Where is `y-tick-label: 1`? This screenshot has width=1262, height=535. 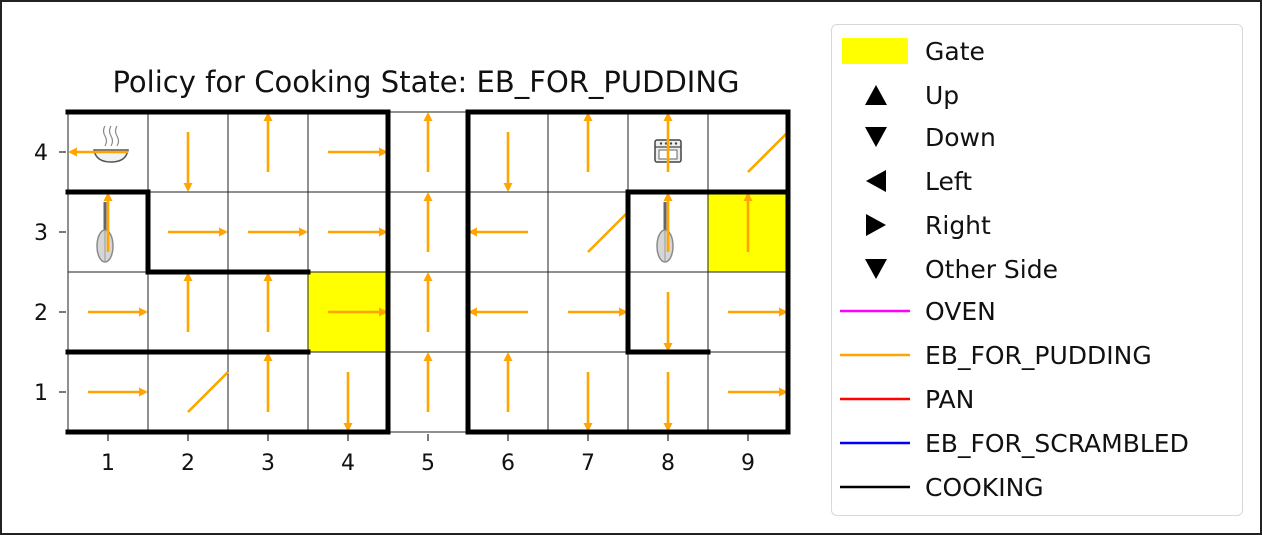 y-tick-label: 1 is located at coordinates (41, 393).